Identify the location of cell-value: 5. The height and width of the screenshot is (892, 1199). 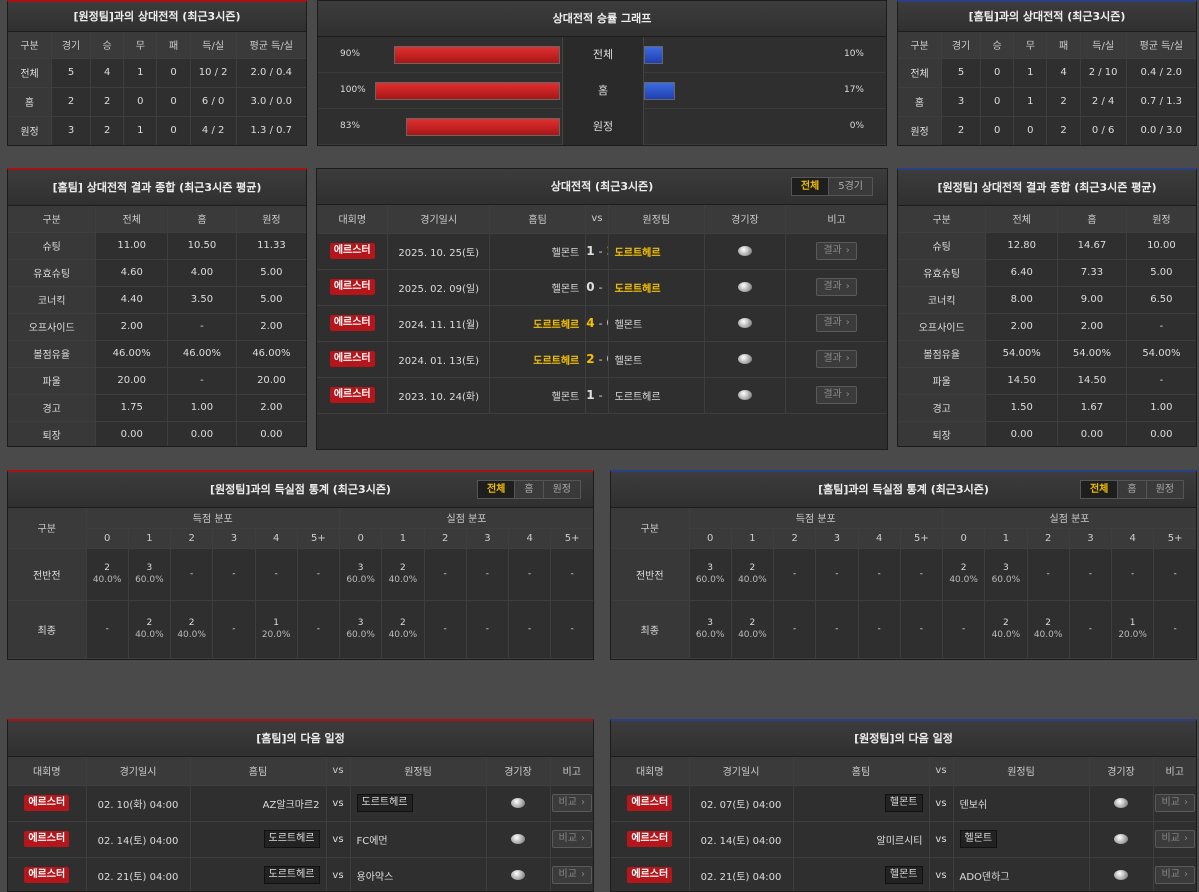
(71, 73).